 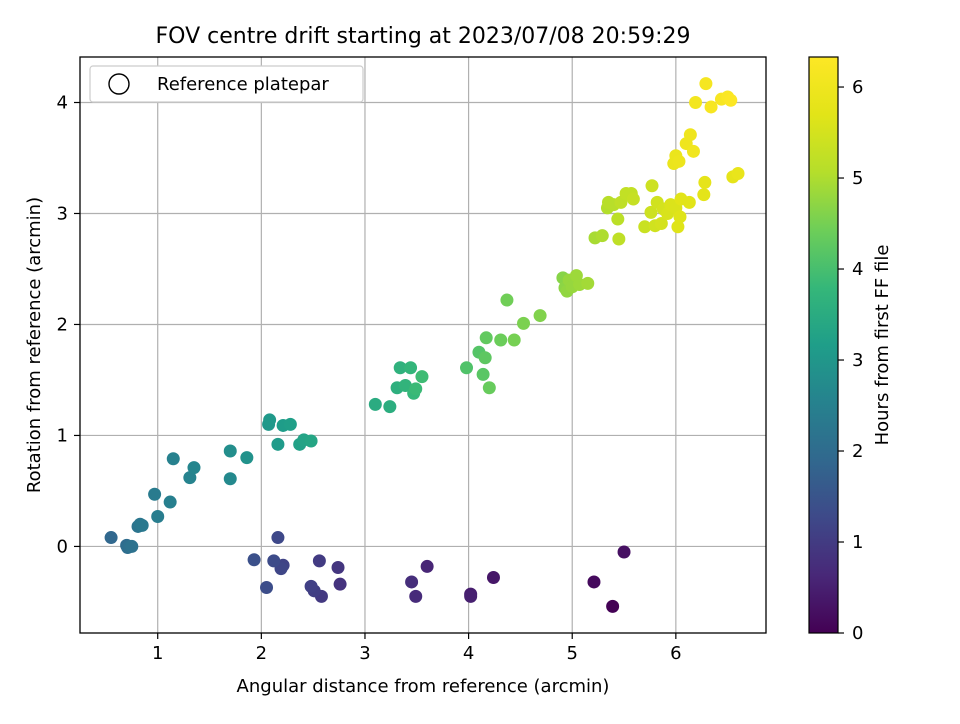 I want to click on colorbar-tick-label: 3, so click(x=857, y=360).